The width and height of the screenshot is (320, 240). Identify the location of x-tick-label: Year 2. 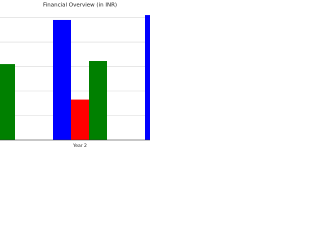
(79, 146).